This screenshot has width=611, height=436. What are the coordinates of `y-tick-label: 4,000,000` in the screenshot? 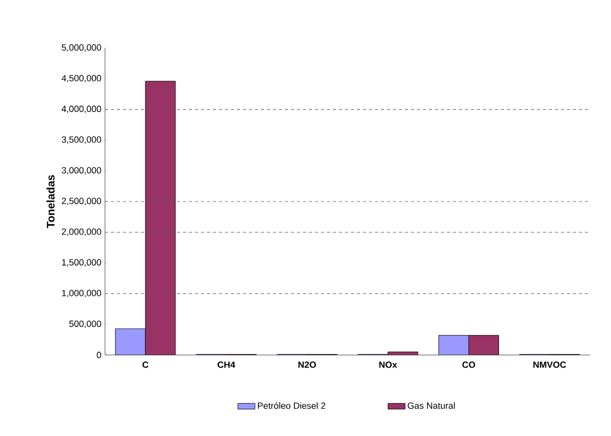 It's located at (82, 110).